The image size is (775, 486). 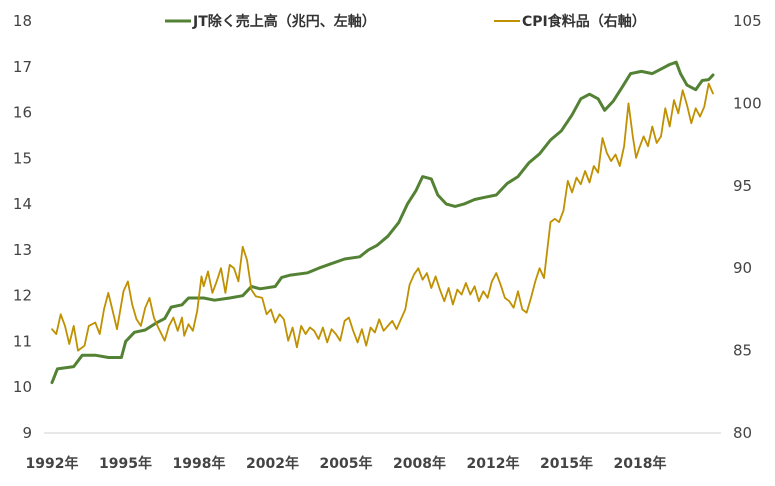 I want to click on x-tick-label-1: 1995年, so click(x=125, y=463).